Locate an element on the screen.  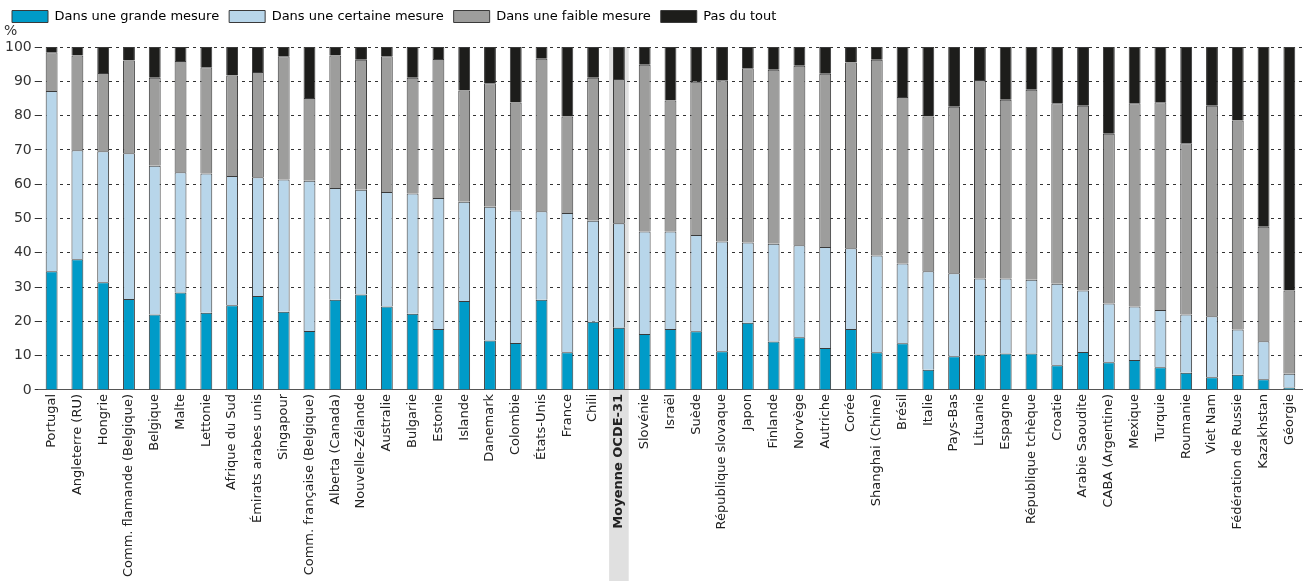
y-tick-label: 70 is located at coordinates (22, 148).